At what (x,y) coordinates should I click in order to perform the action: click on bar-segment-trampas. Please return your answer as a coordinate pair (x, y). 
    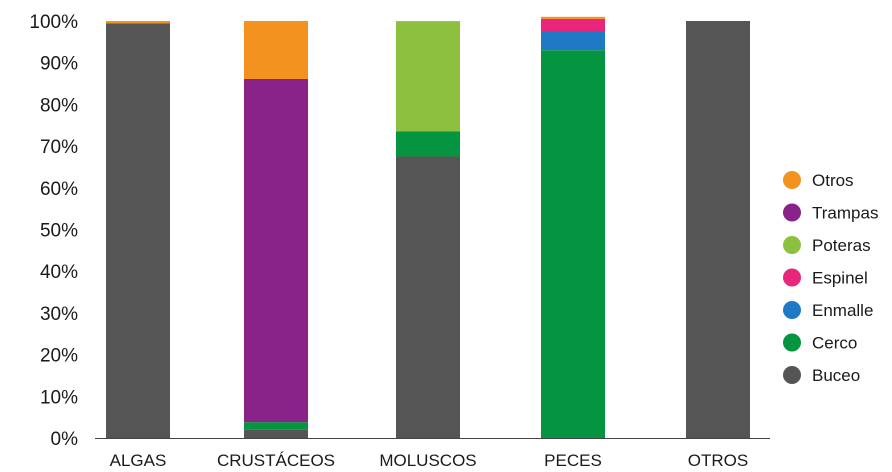
    Looking at the image, I should click on (276, 250).